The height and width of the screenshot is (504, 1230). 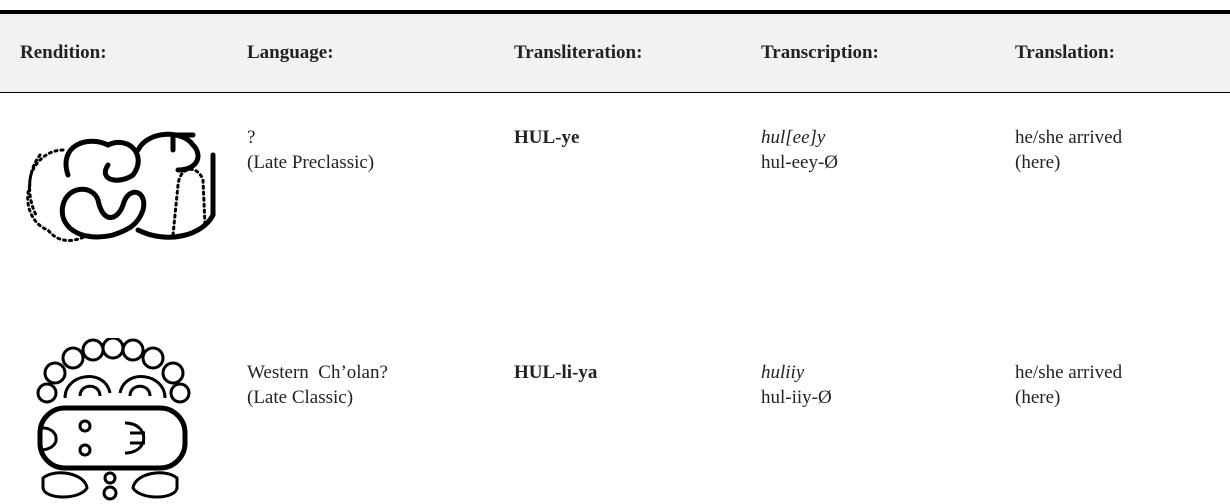 What do you see at coordinates (800, 162) in the screenshot?
I see `transcription: hul-eey-Ø` at bounding box center [800, 162].